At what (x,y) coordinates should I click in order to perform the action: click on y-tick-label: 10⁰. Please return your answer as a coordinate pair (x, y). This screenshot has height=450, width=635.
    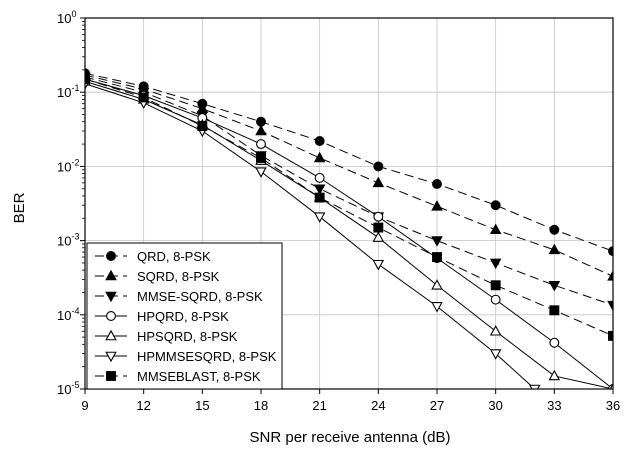
    Looking at the image, I should click on (66, 17).